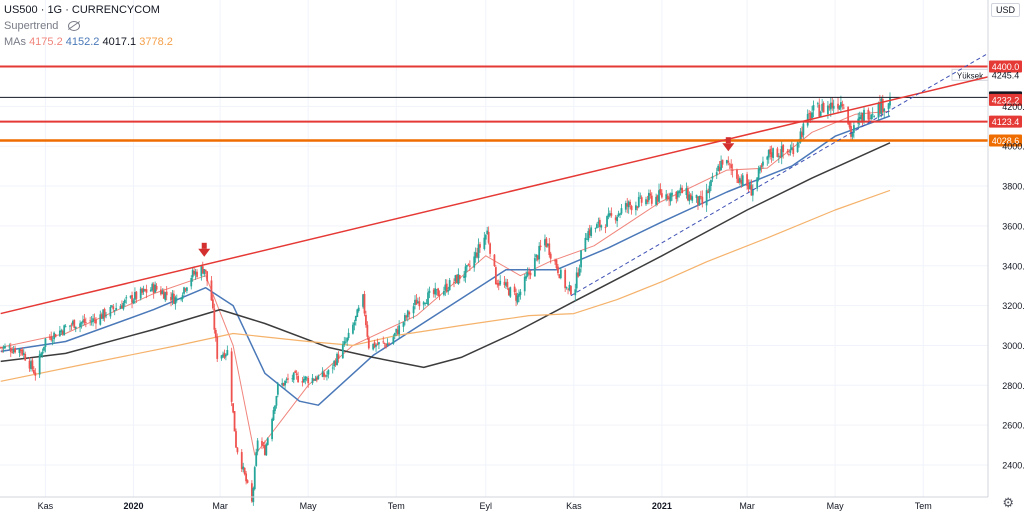  I want to click on symbol-row: US500 · 1G · CURRENCYCOM, so click(88, 10).